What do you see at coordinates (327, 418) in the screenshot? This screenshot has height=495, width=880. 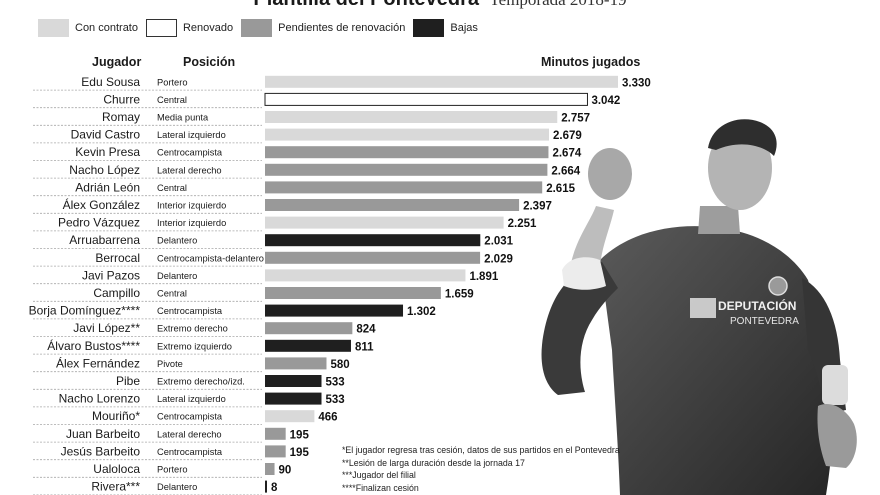 I see `minutes-value-label: 466` at bounding box center [327, 418].